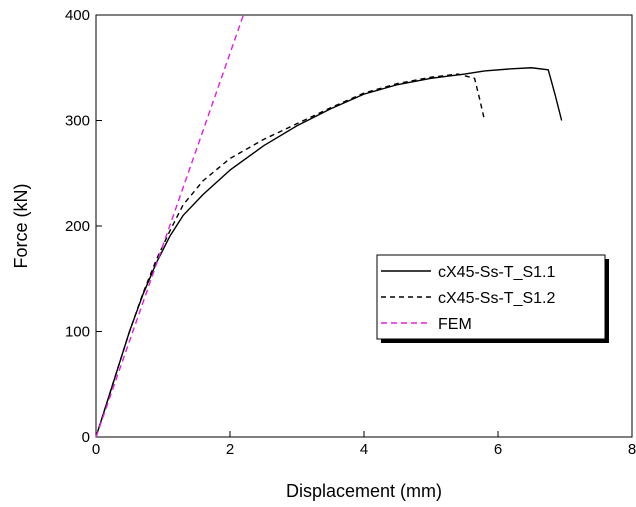 The height and width of the screenshot is (507, 636). What do you see at coordinates (364, 491) in the screenshot?
I see `x-axis-title: Displacement (mm)` at bounding box center [364, 491].